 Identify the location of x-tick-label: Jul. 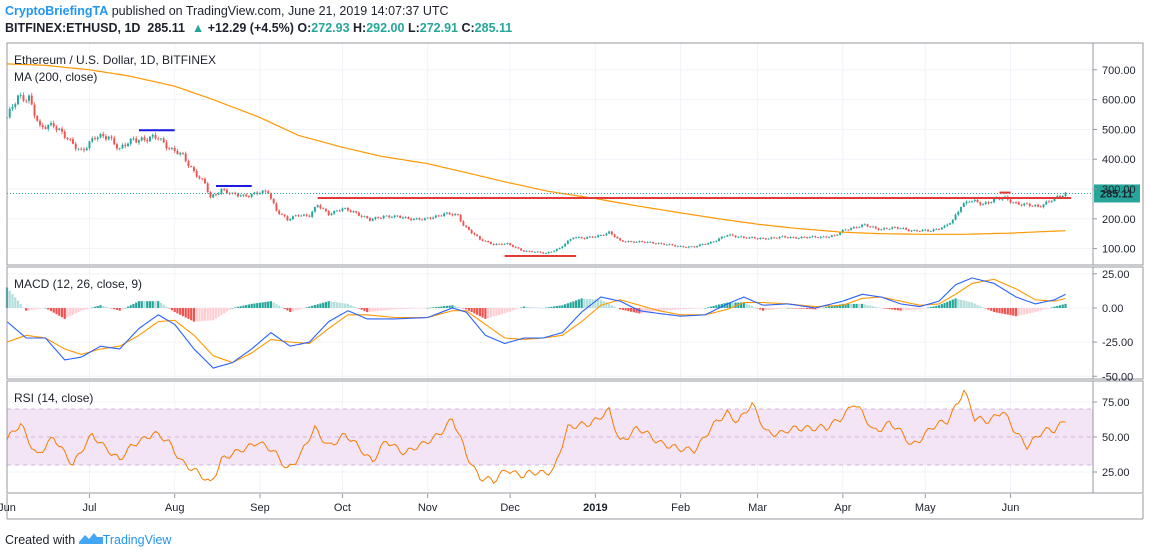
(89, 508).